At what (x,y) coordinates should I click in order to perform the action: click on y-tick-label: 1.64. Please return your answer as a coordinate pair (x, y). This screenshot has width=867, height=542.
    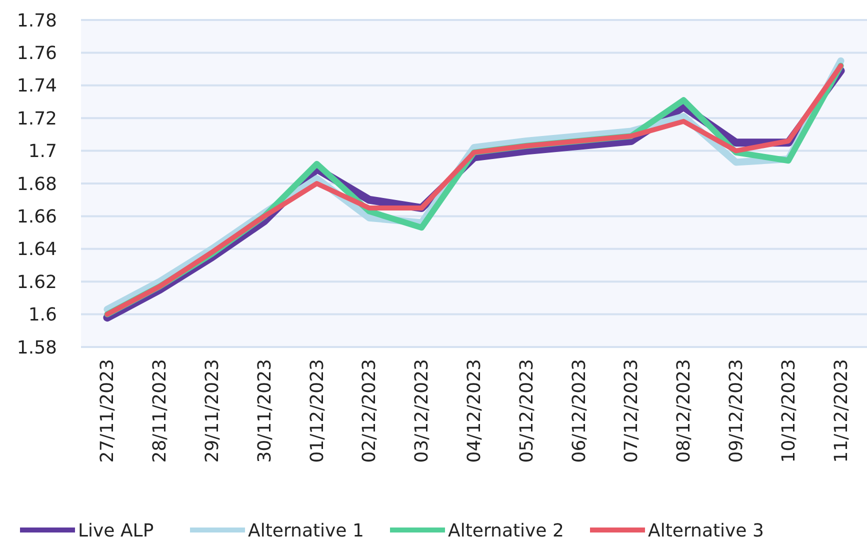
    Looking at the image, I should click on (36, 249).